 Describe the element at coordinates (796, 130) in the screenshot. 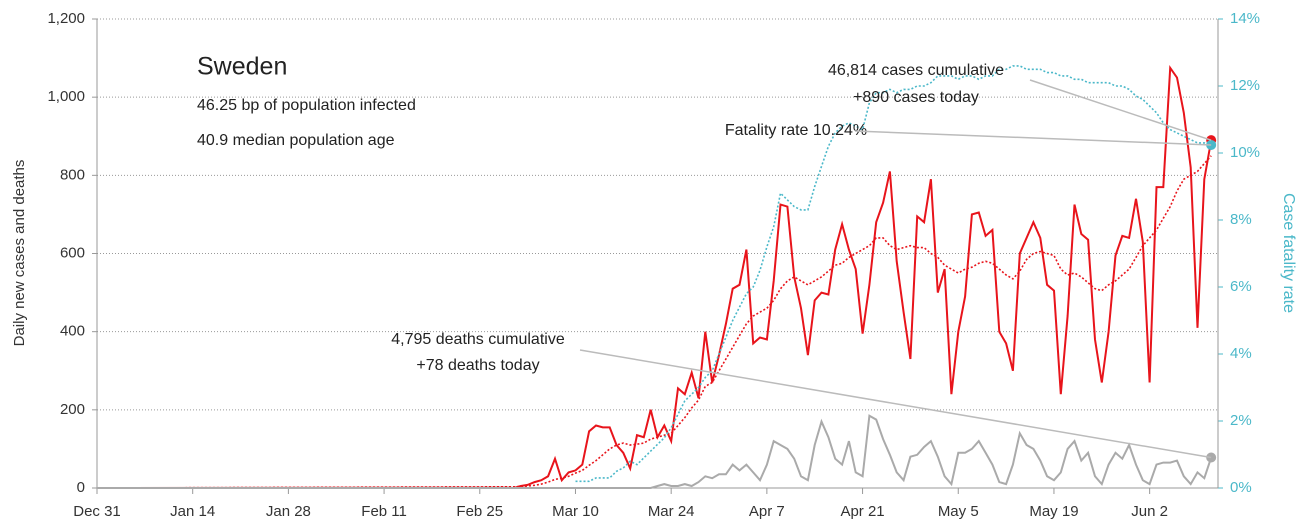

I see `annotation: Fatality rate 10.24%` at that location.